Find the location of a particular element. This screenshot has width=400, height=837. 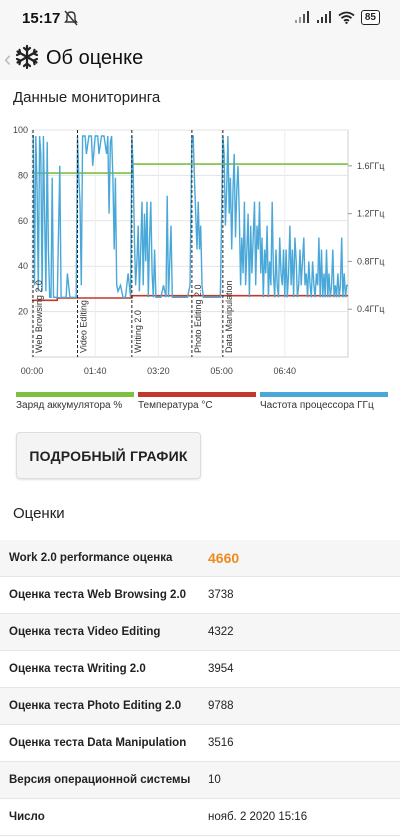

legend-label: Заряд аккумулятора % is located at coordinates (69, 405).